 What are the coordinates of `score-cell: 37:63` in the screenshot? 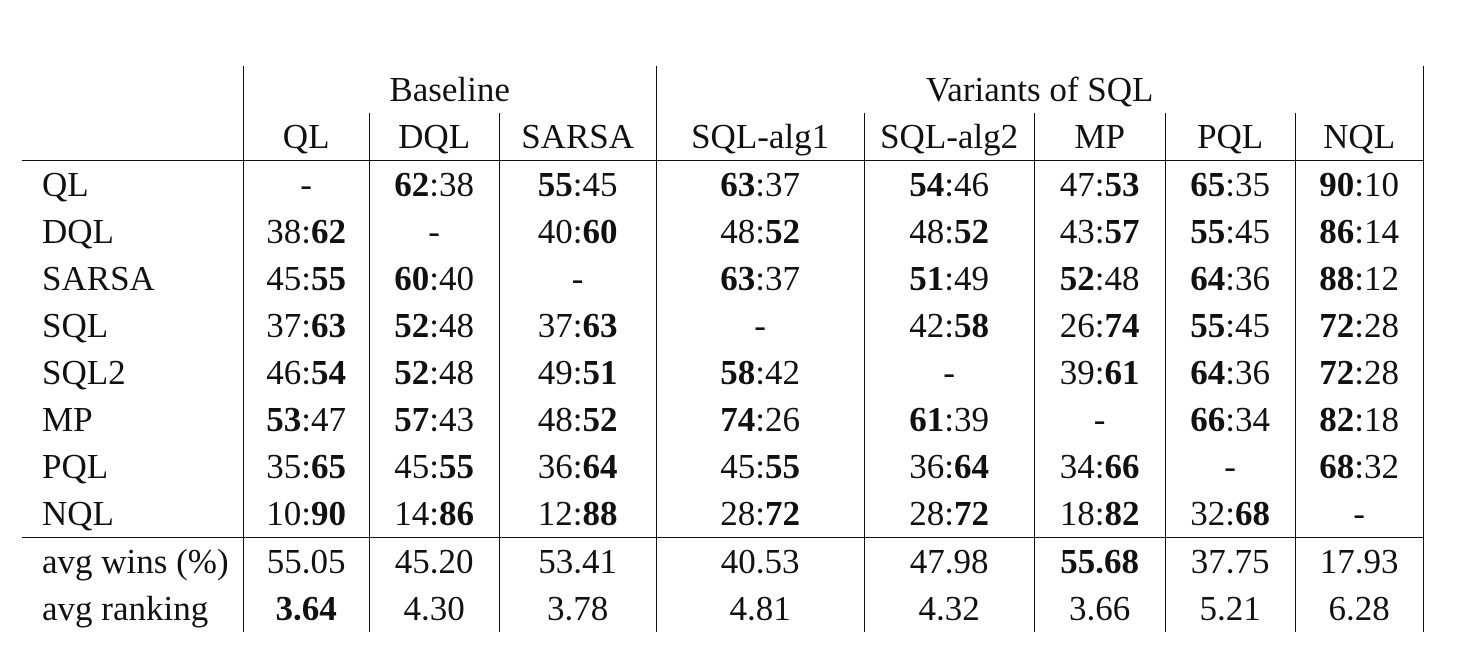 It's located at (306, 325).